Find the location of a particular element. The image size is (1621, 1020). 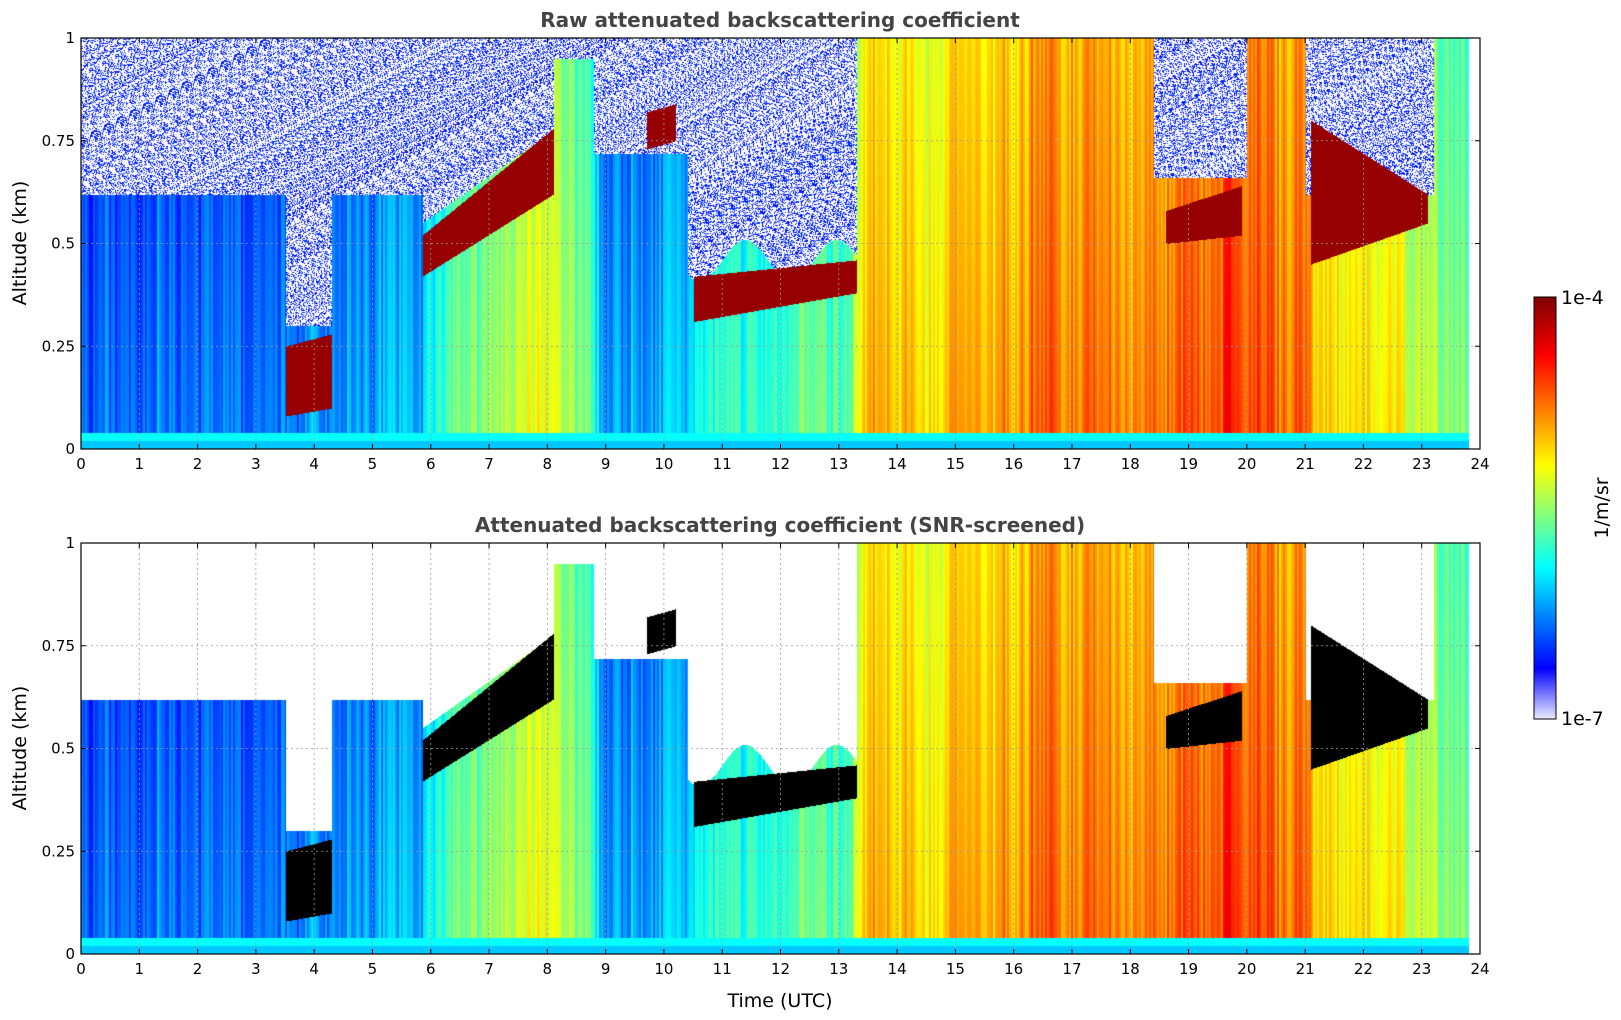

colorbar-min-label: 1e-7 is located at coordinates (1582, 719).